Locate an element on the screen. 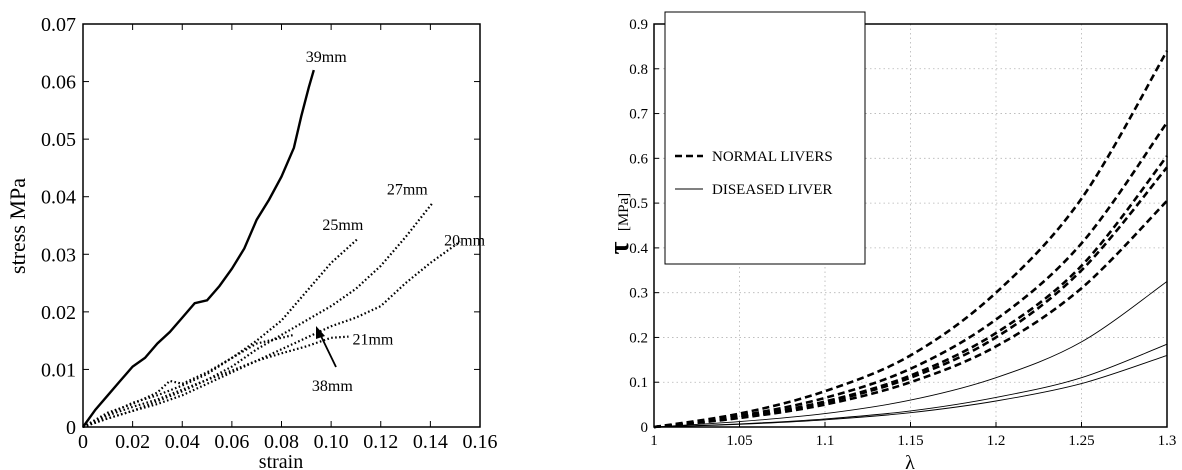  left-y-tick-label: 0.04 is located at coordinates (58, 198).